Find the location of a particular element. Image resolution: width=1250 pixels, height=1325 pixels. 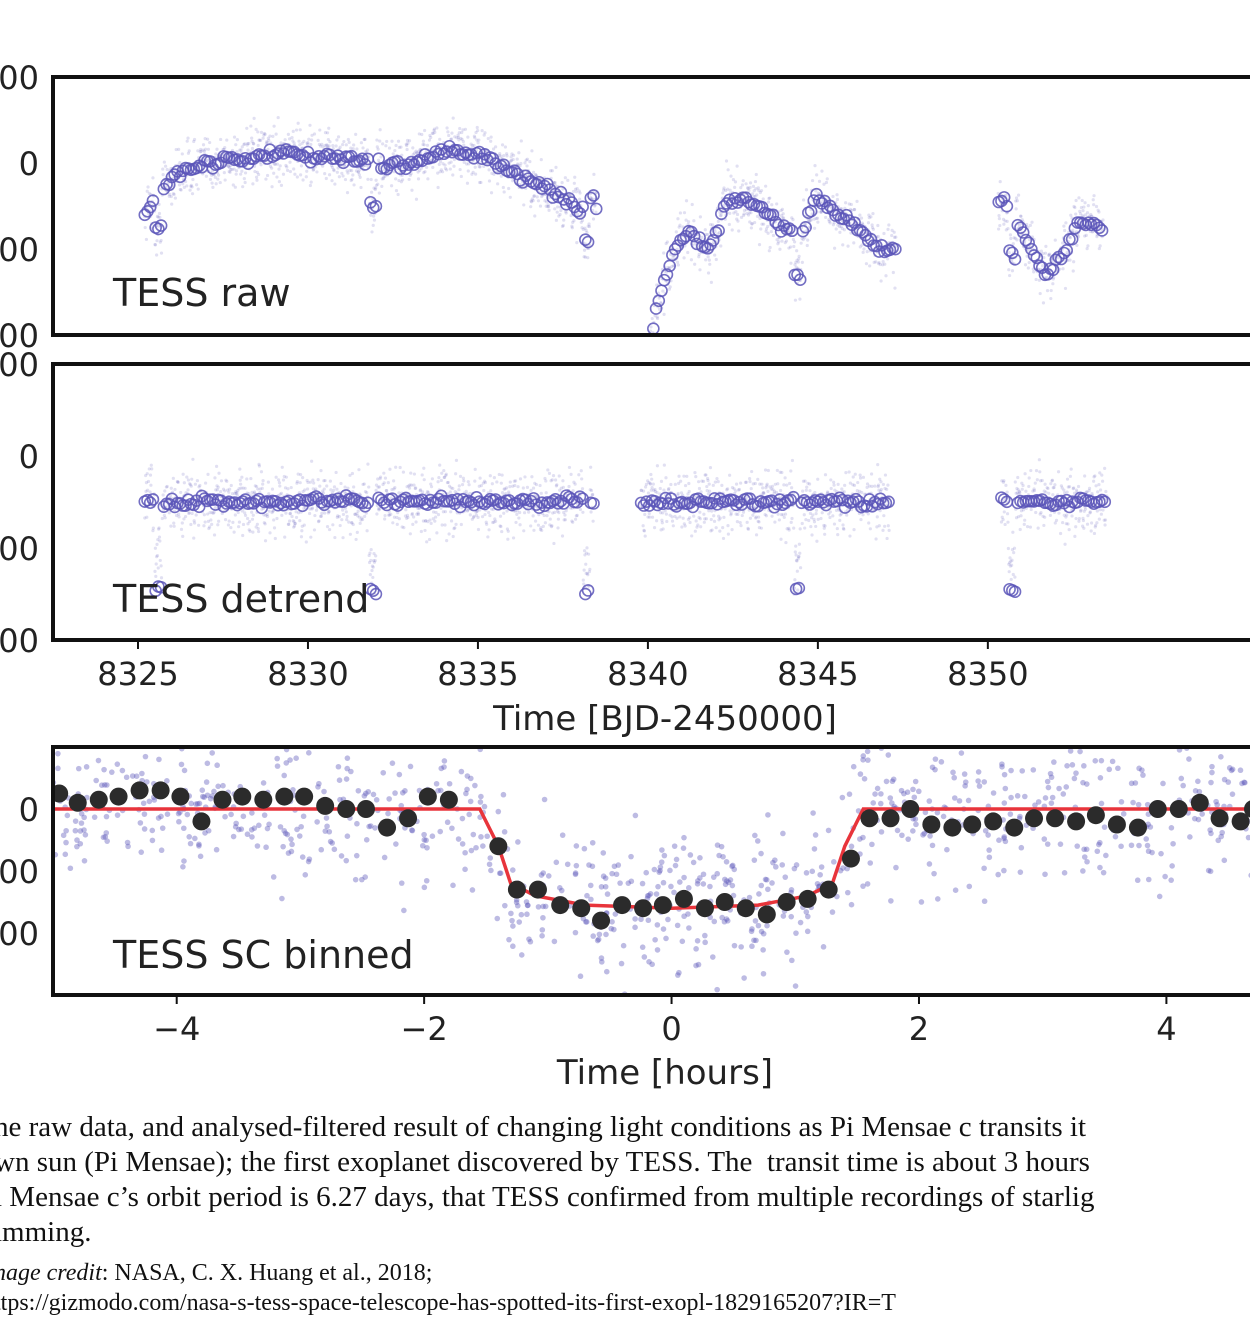

x-tick-label: 8335 is located at coordinates (477, 674).